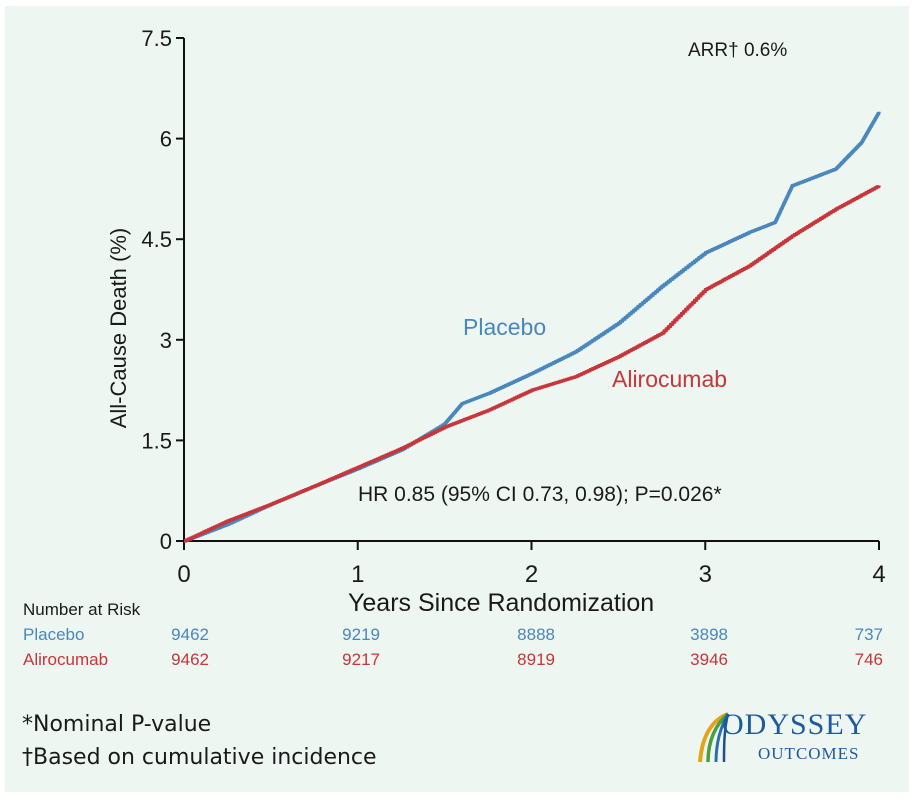 The width and height of the screenshot is (918, 800). I want to click on risk-cell: 9217, so click(361, 659).